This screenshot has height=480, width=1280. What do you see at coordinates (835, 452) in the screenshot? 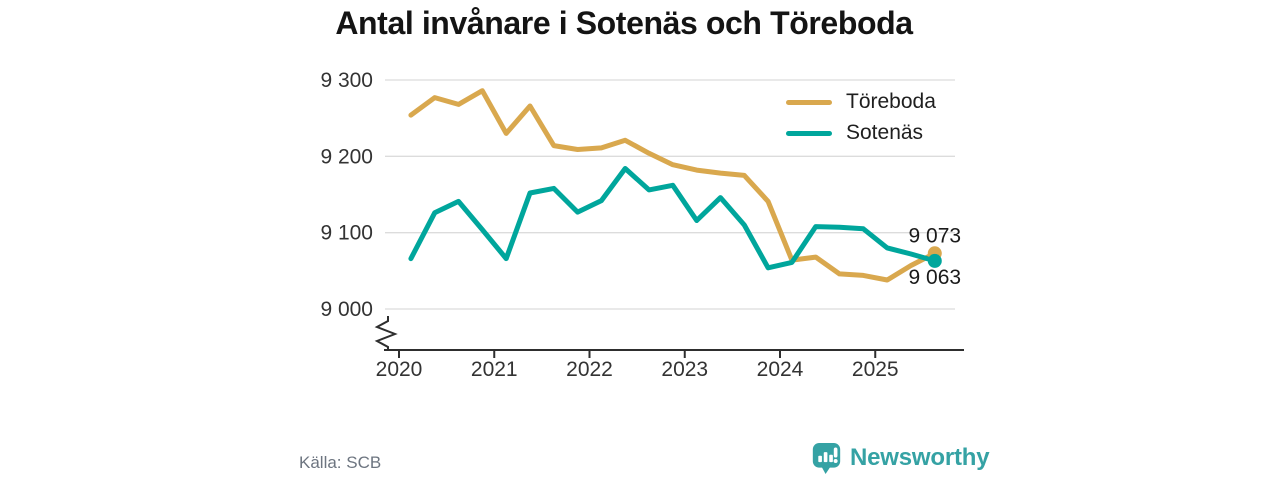
I see `exclamation-glyph` at bounding box center [835, 452].